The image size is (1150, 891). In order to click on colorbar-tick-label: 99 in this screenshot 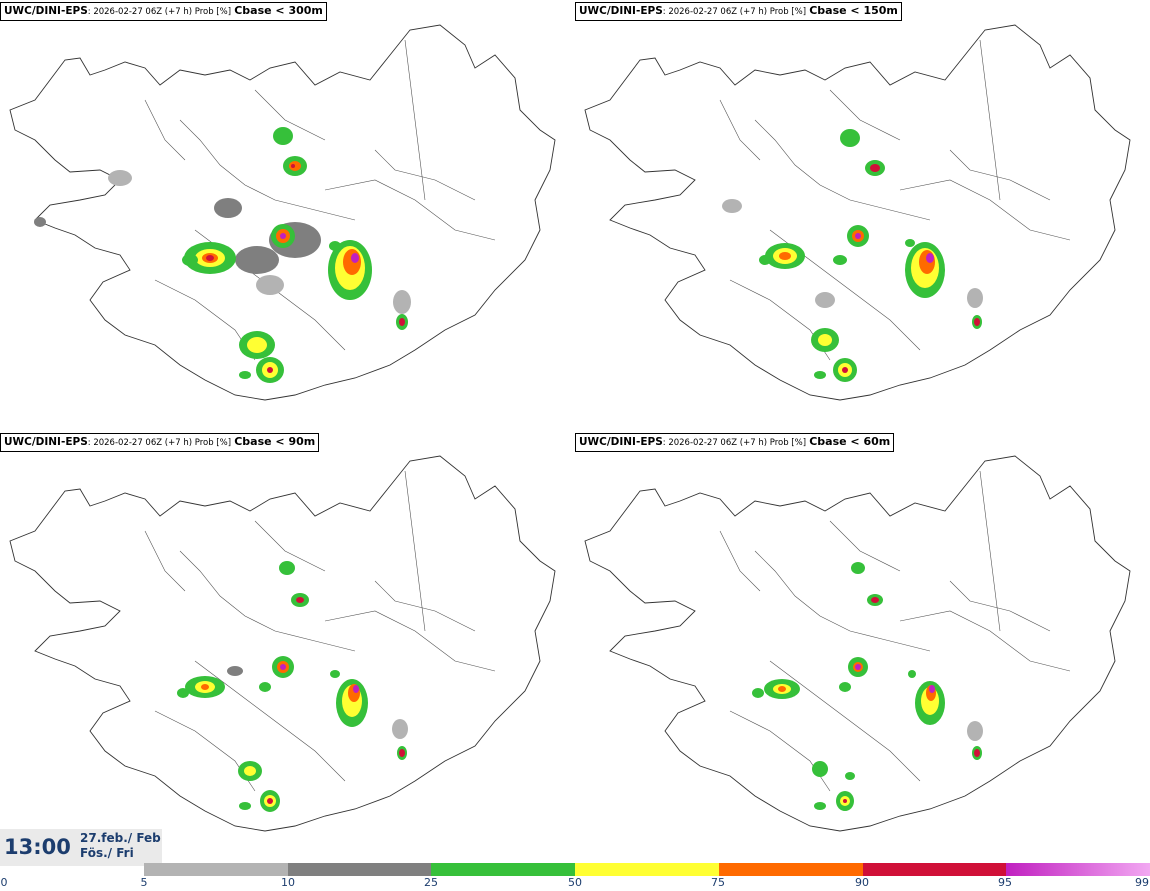, I will do `click(1142, 882)`.